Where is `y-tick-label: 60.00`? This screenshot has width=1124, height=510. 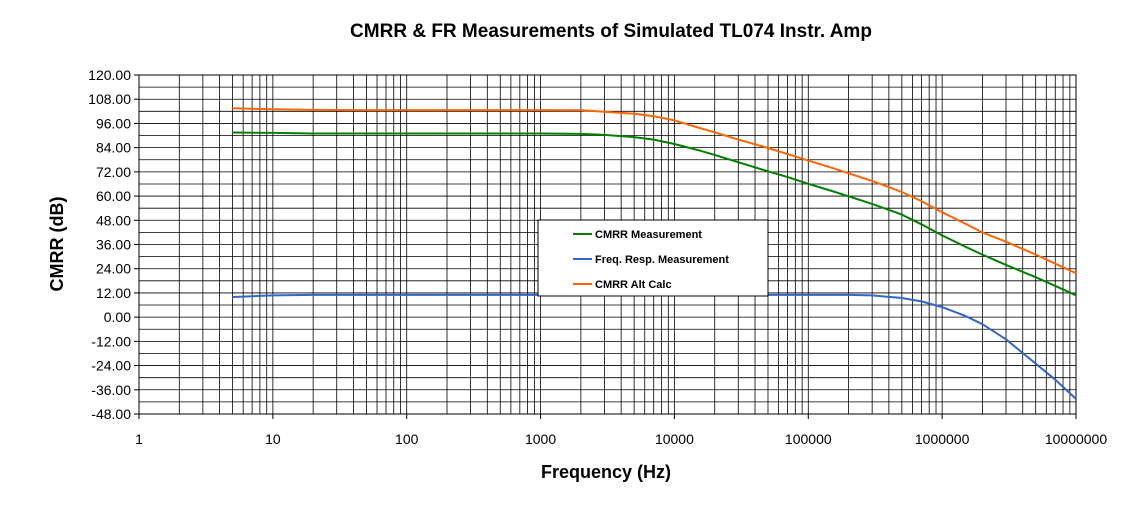 y-tick-label: 60.00 is located at coordinates (113, 196).